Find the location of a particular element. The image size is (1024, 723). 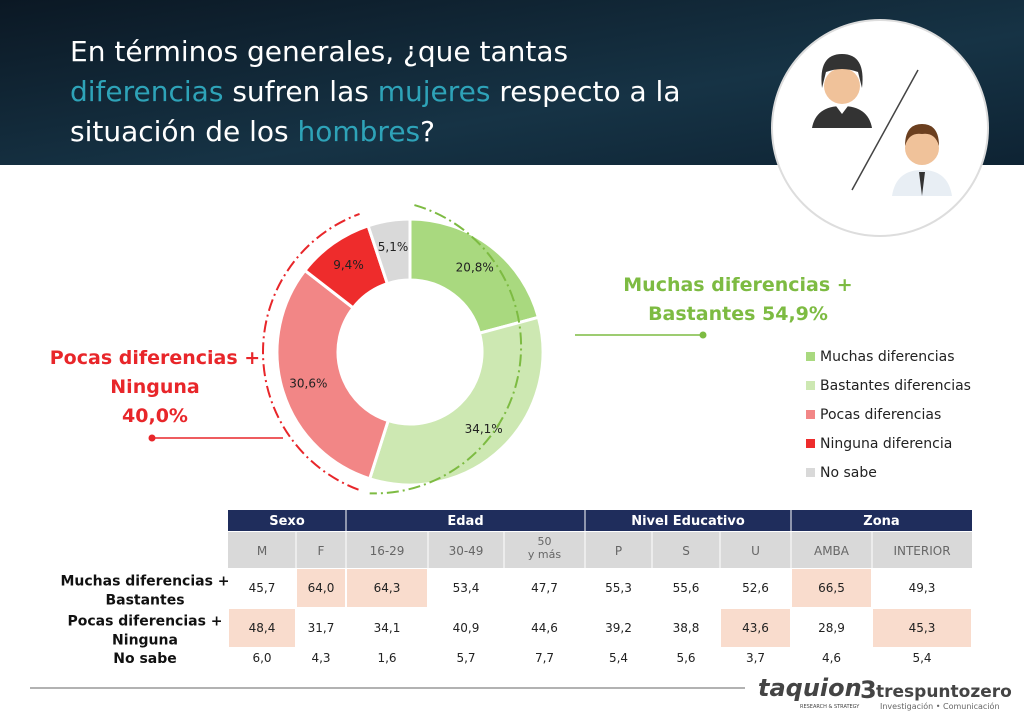

legend-label: Muchas diferencias is located at coordinates (887, 357).